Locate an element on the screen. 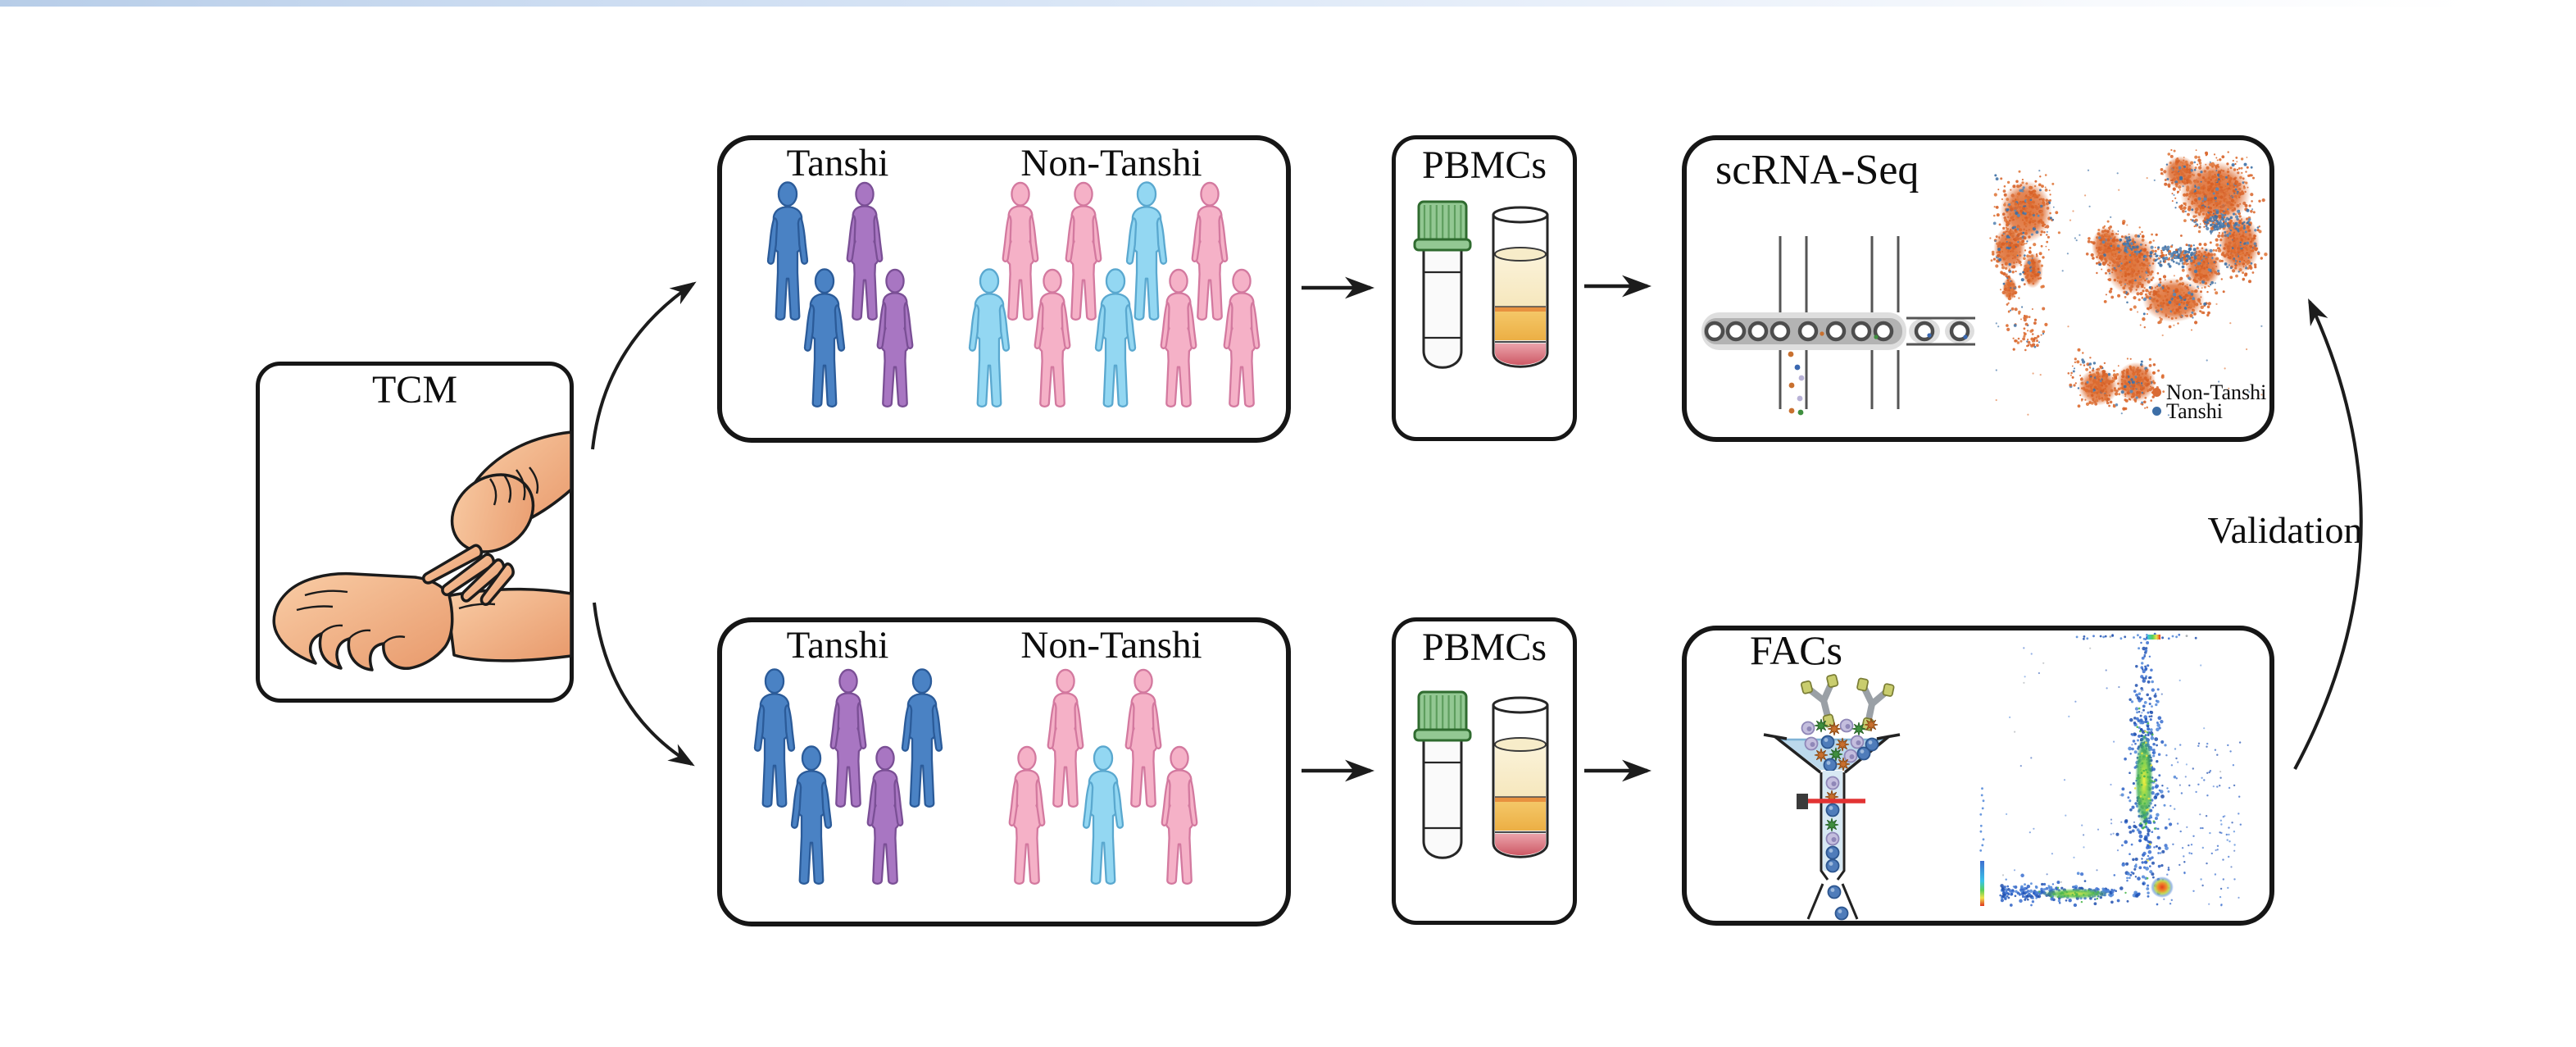  scrna-title: scRNA-Seq is located at coordinates (1817, 170).